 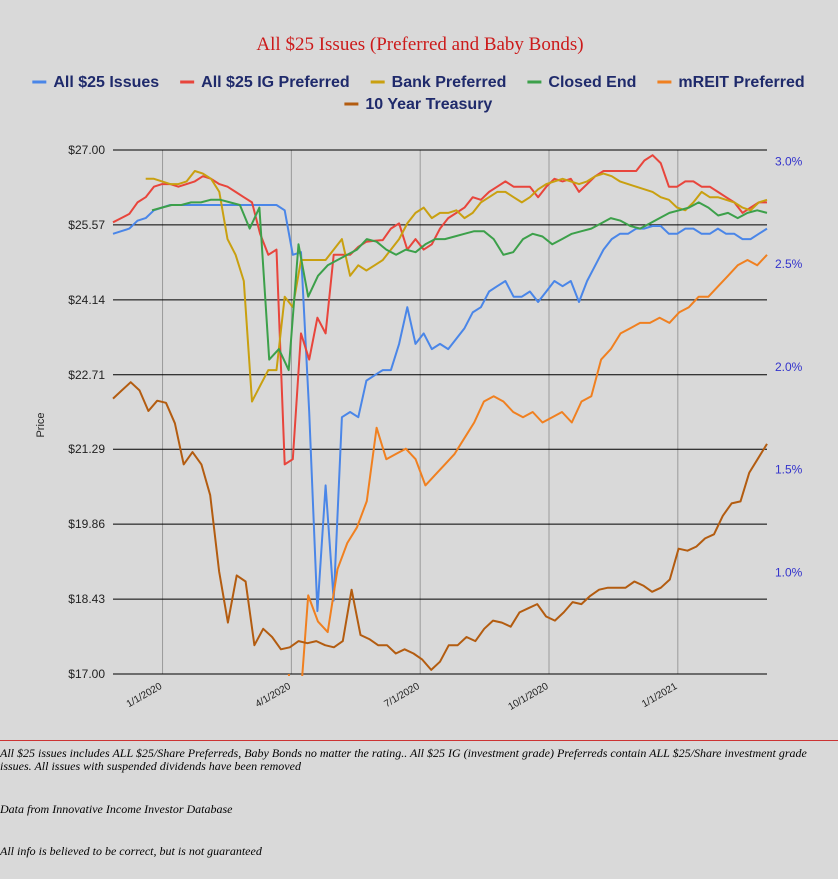 What do you see at coordinates (449, 82) in the screenshot?
I see `legend-label-bank-preferred: Bank Preferred` at bounding box center [449, 82].